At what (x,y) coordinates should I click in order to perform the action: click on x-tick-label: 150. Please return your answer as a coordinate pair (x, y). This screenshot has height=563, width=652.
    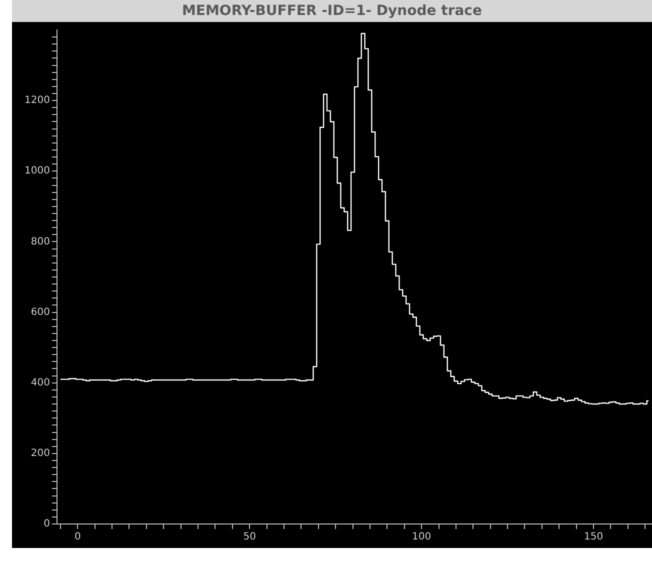
    Looking at the image, I should click on (594, 537).